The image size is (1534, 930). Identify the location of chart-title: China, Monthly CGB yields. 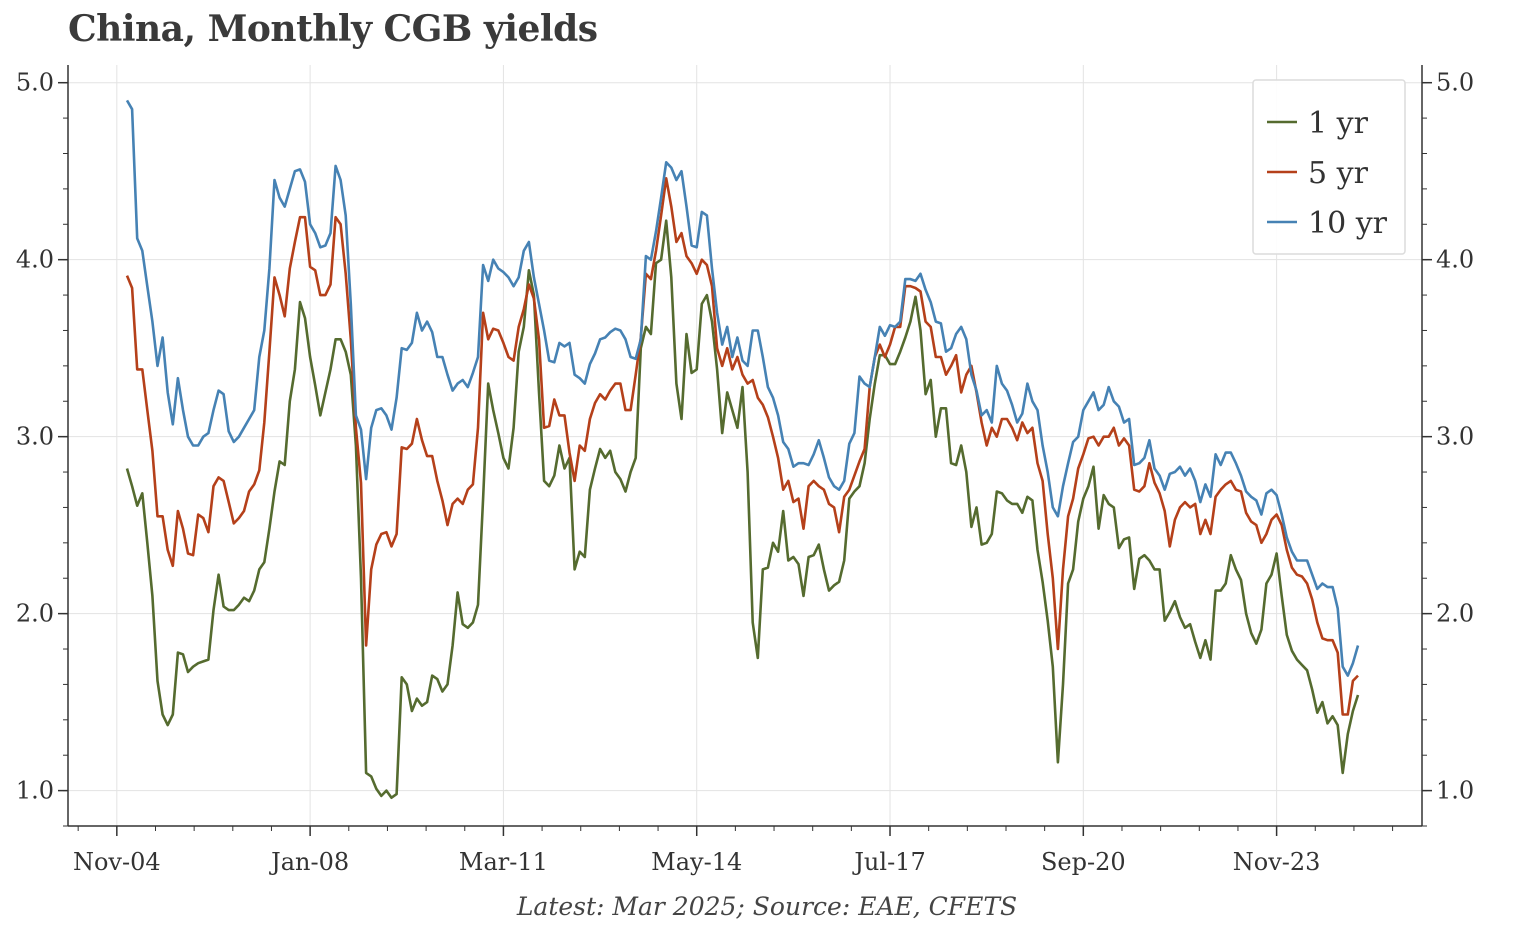
(333, 29).